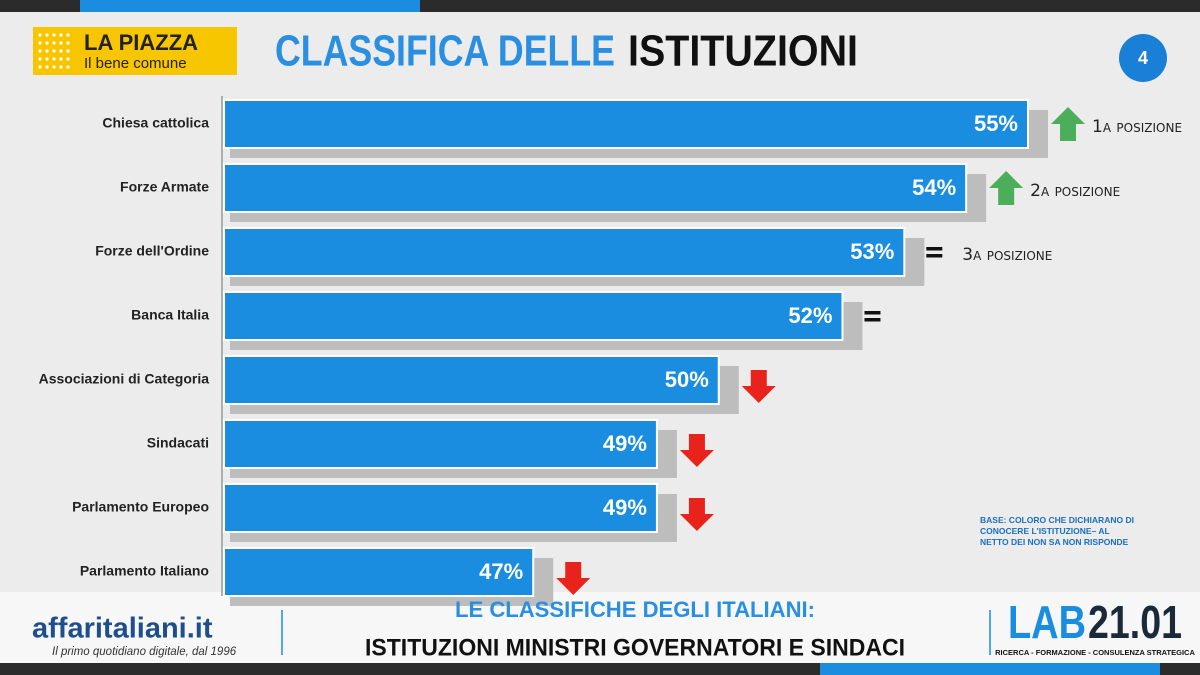  What do you see at coordinates (164, 187) in the screenshot?
I see `category-label: Forze Armate` at bounding box center [164, 187].